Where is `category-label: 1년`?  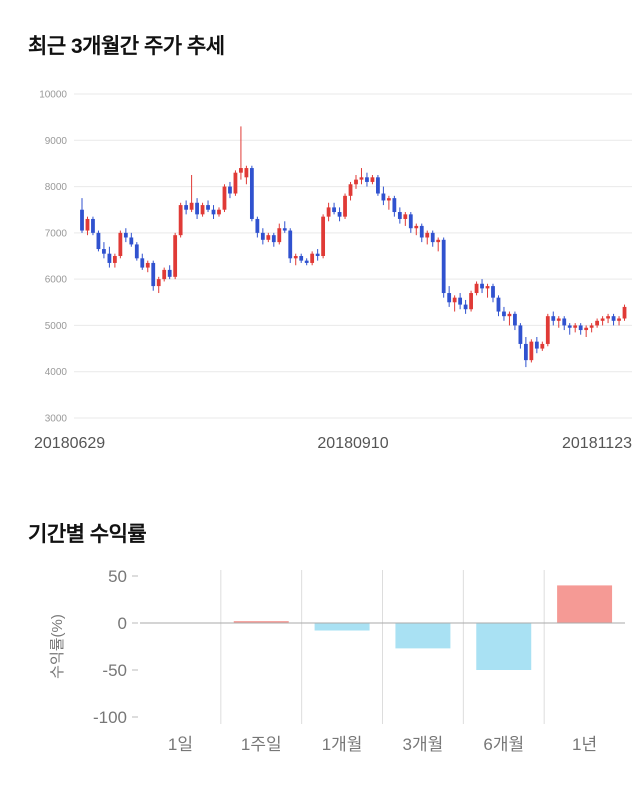 category-label: 1년 is located at coordinates (584, 744).